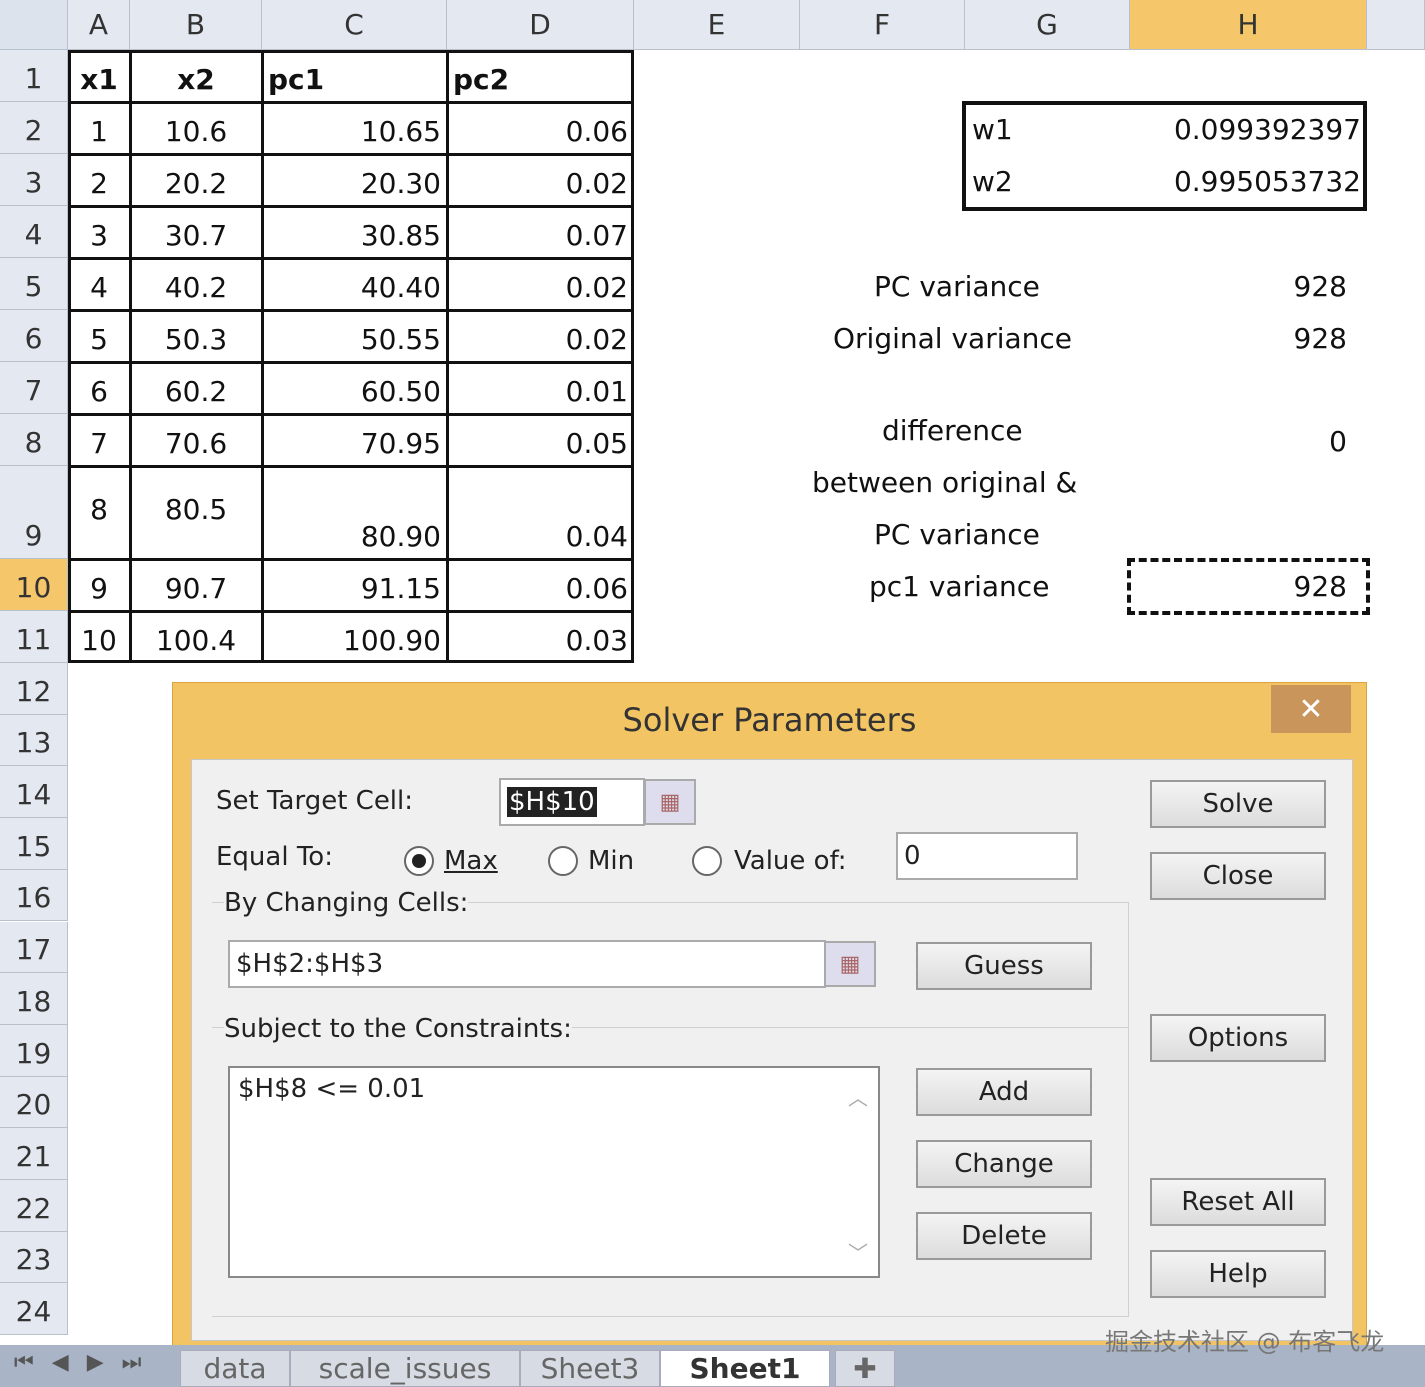  Describe the element at coordinates (34, 180) in the screenshot. I see `row-header-3: 3` at that location.